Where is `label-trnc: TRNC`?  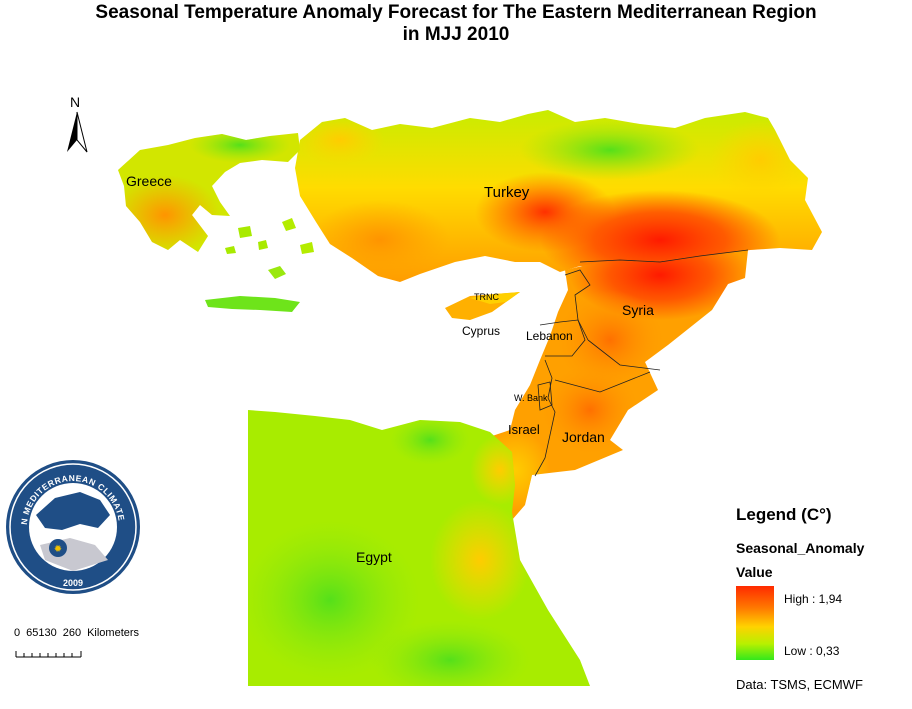 label-trnc: TRNC is located at coordinates (486, 297).